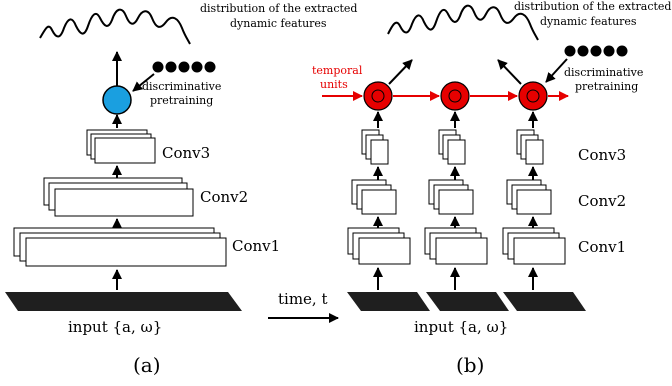 This screenshot has width=672, height=386. Describe the element at coordinates (278, 23) in the screenshot. I see `distribution-caption-a-line2: dynamic features` at that location.